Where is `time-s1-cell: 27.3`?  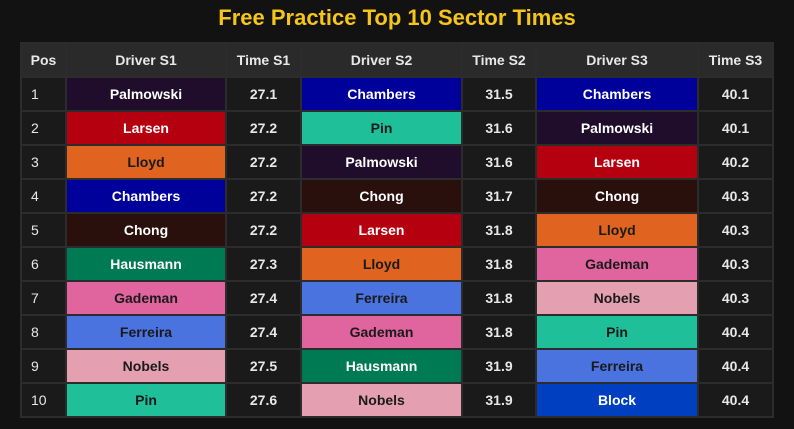 time-s1-cell: 27.3 is located at coordinates (263, 264).